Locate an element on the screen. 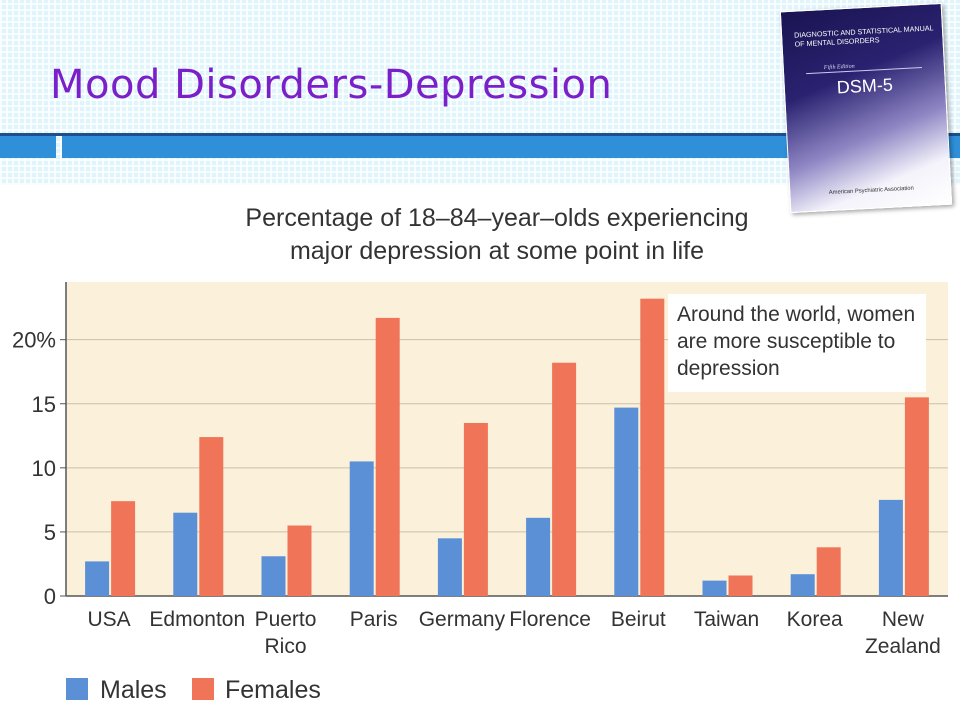 The image size is (960, 720). x-tick-label: Rico is located at coordinates (285, 646).